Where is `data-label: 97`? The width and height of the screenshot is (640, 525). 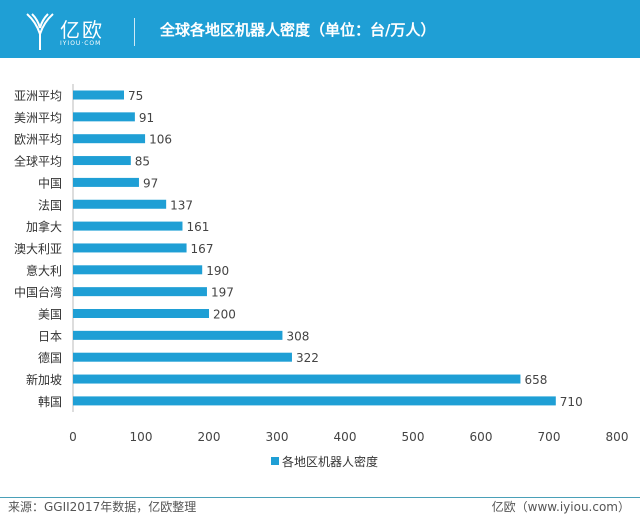
data-label: 97 is located at coordinates (150, 183).